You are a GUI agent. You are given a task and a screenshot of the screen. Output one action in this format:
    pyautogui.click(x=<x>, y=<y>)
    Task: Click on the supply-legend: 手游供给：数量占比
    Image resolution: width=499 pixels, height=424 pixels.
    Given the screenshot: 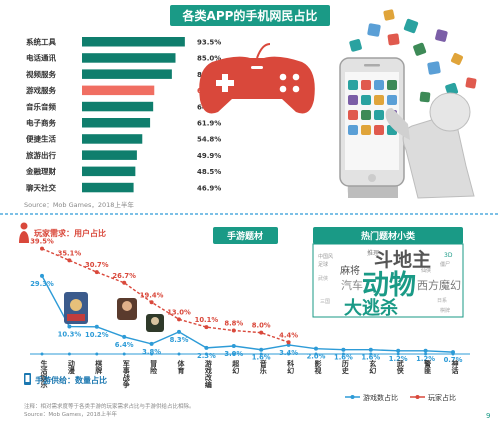 What is the action you would take?
    pyautogui.click(x=65, y=379)
    